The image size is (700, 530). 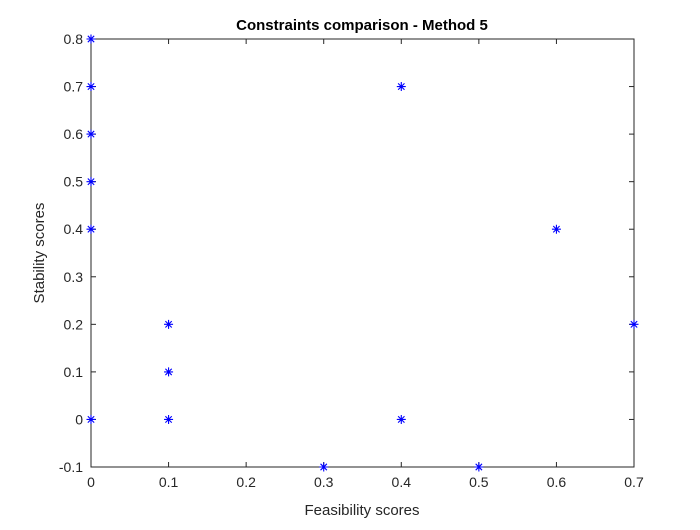 I want to click on x-tick-label: 0.5, so click(x=479, y=482).